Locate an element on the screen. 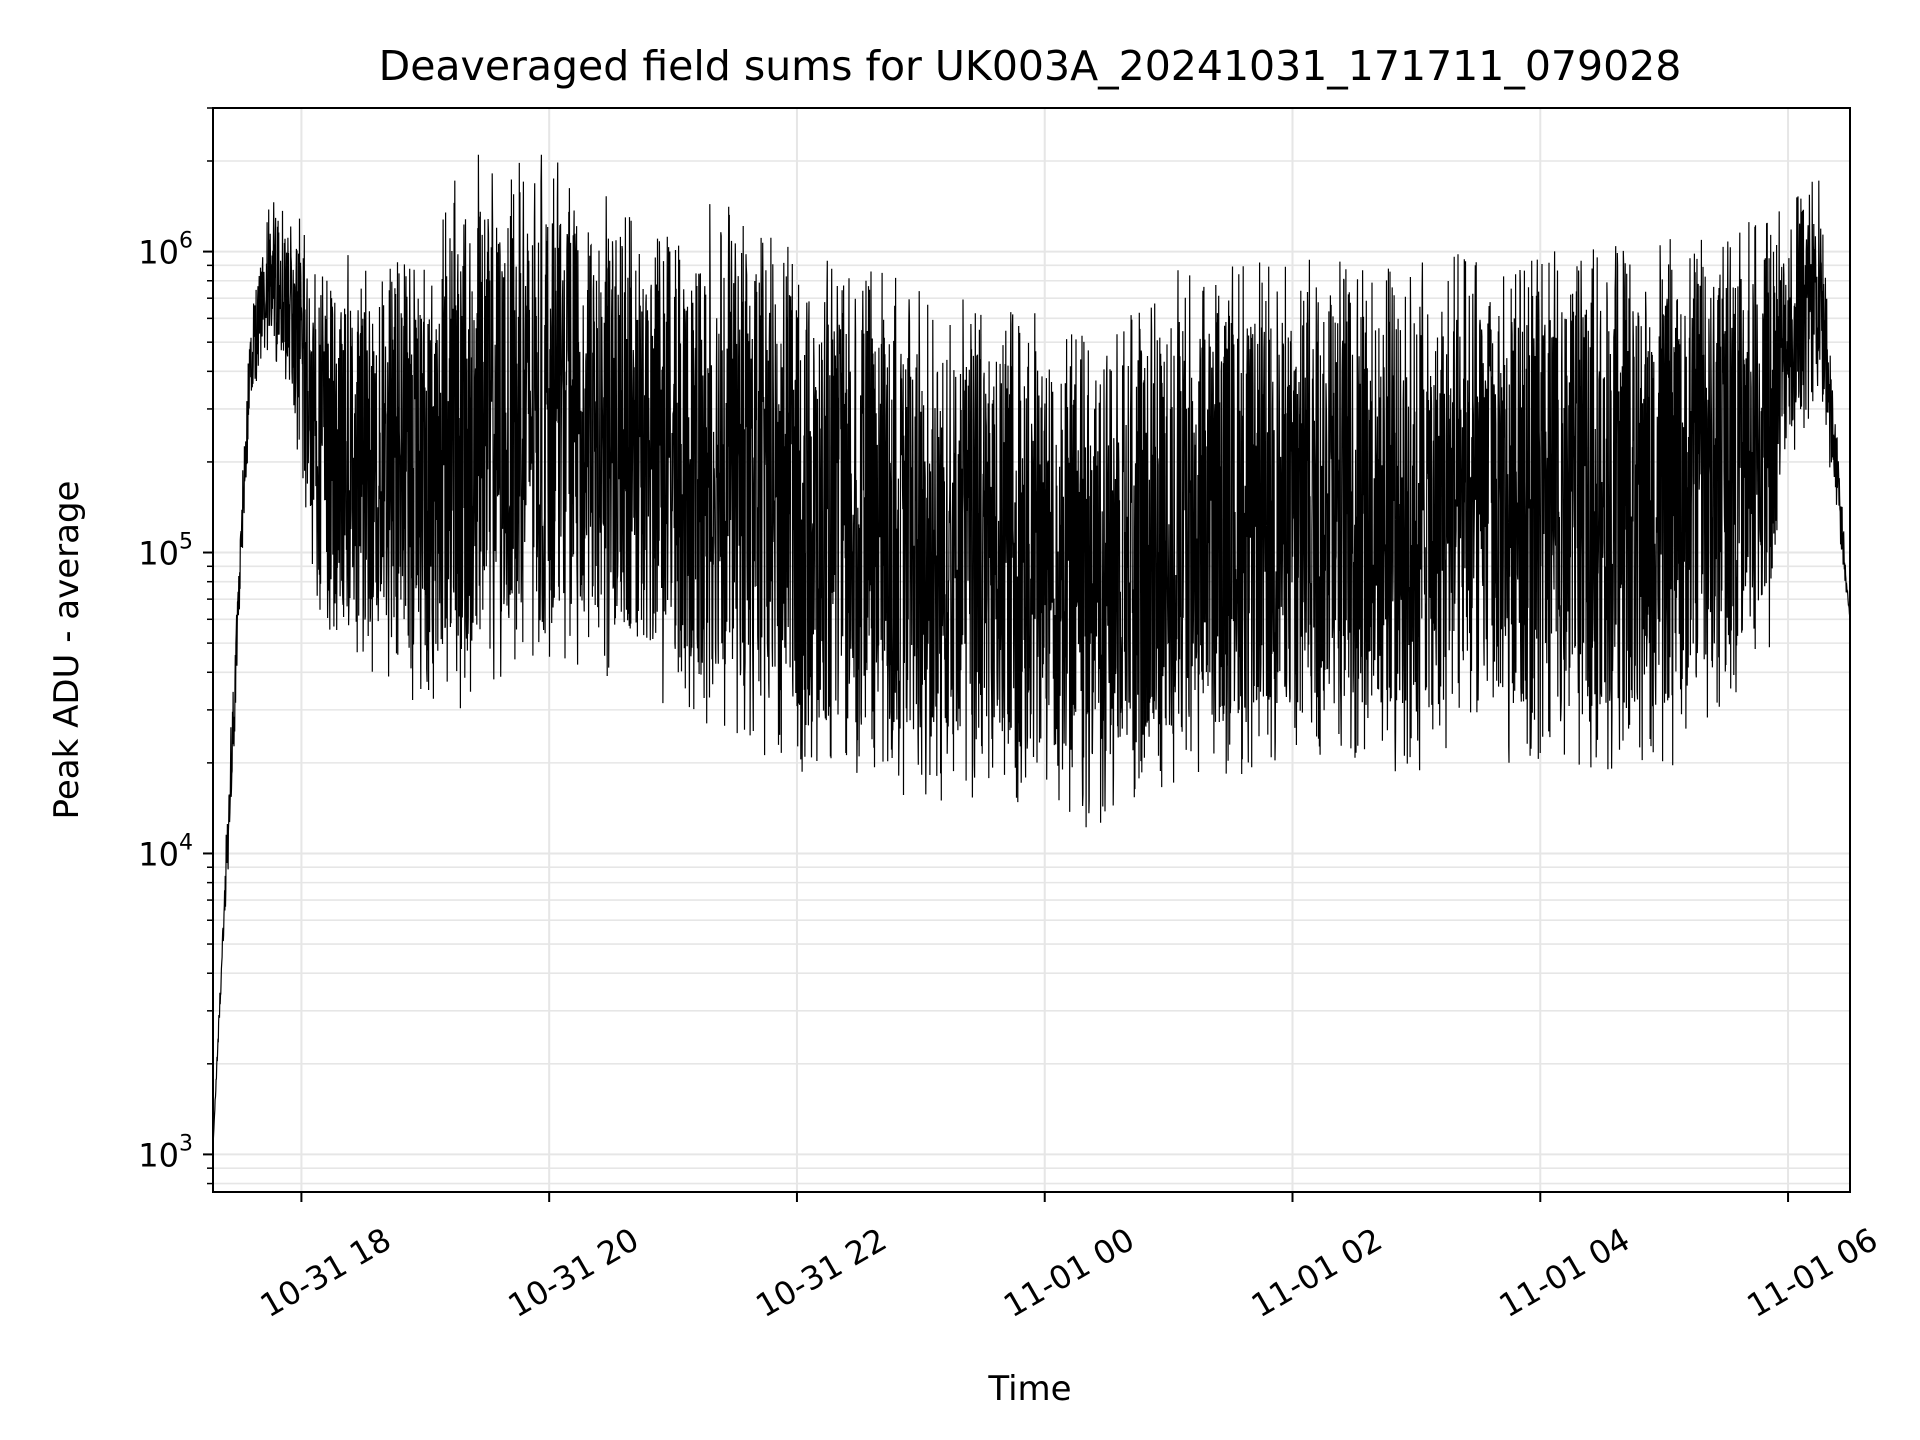 This screenshot has width=1920, height=1440. y-tick-label: 10⁶ is located at coordinates (165, 250).